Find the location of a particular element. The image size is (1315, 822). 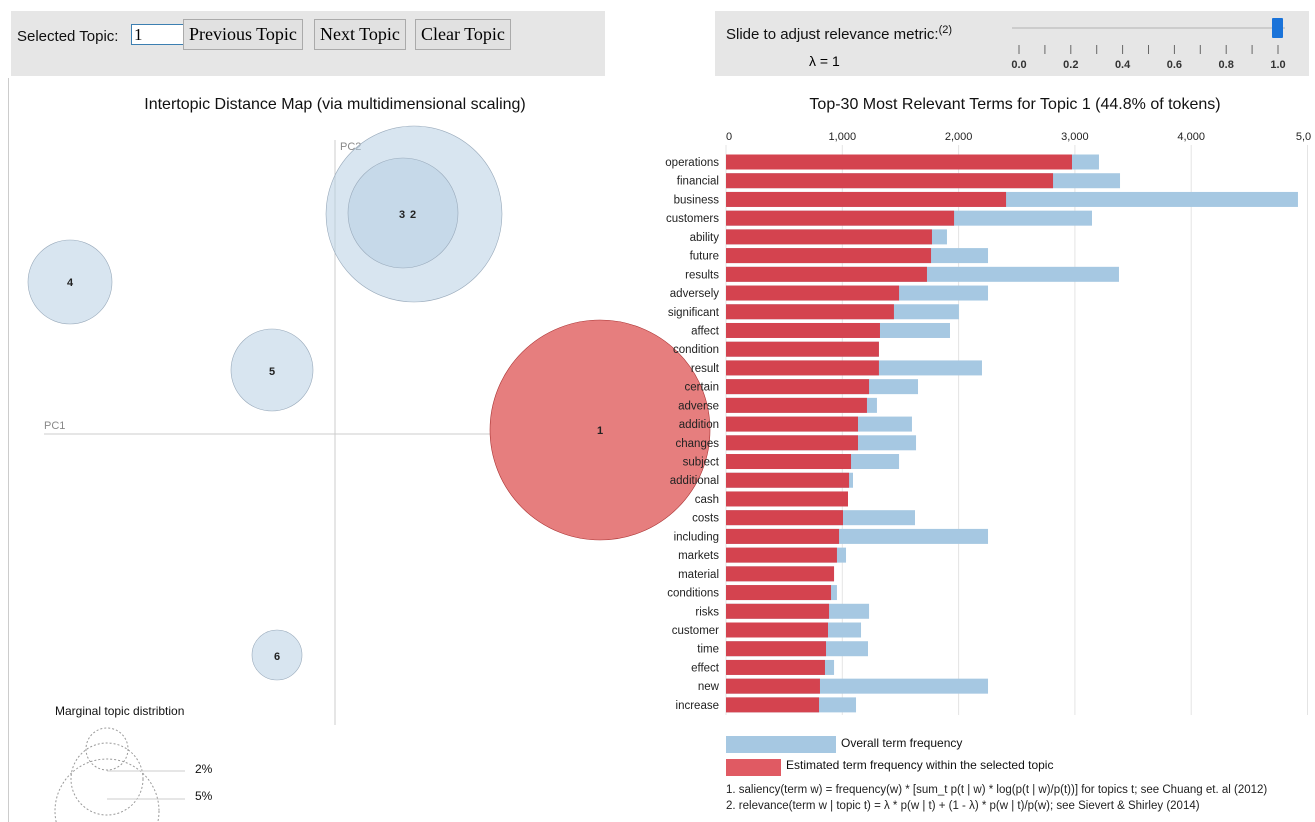

term-label: certain is located at coordinates (701, 388).